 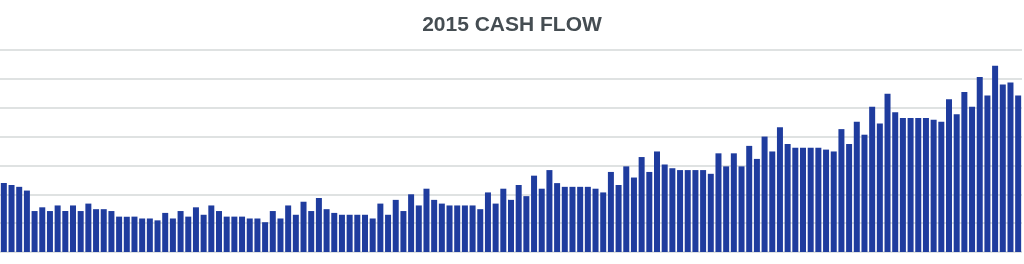 What do you see at coordinates (512, 23) in the screenshot?
I see `chart-title: 2015 CASH FLOW` at bounding box center [512, 23].